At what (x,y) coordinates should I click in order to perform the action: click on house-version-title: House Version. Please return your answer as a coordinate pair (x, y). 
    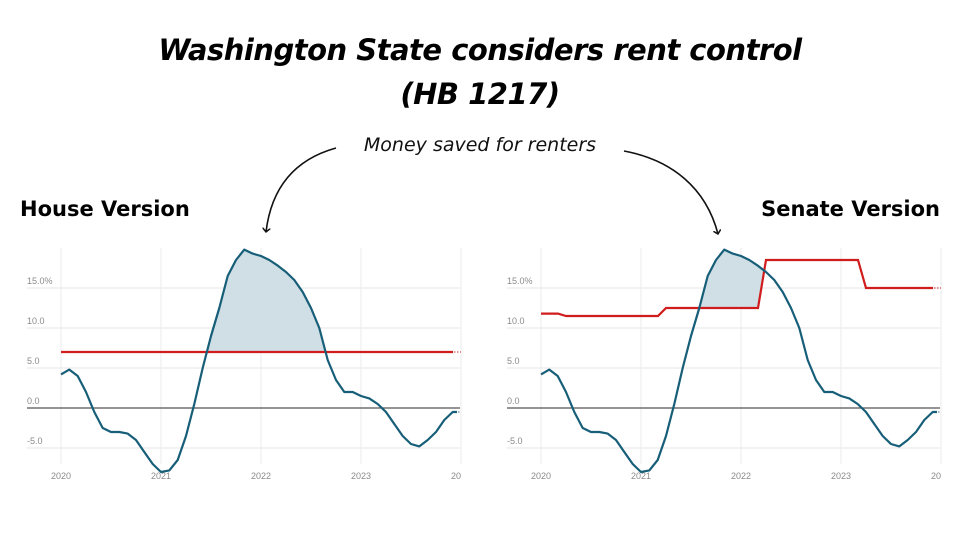
    Looking at the image, I should click on (105, 209).